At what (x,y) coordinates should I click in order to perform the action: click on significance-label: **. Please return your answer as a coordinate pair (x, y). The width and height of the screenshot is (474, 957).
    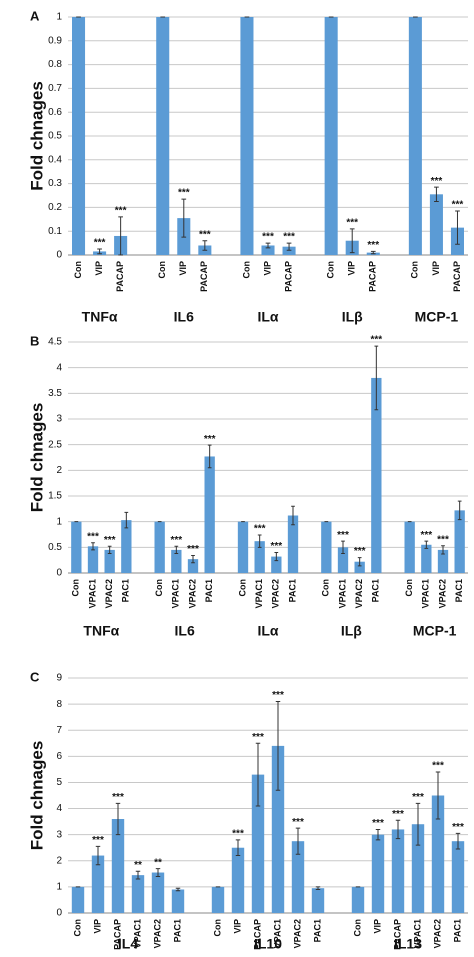
    Looking at the image, I should click on (138, 865).